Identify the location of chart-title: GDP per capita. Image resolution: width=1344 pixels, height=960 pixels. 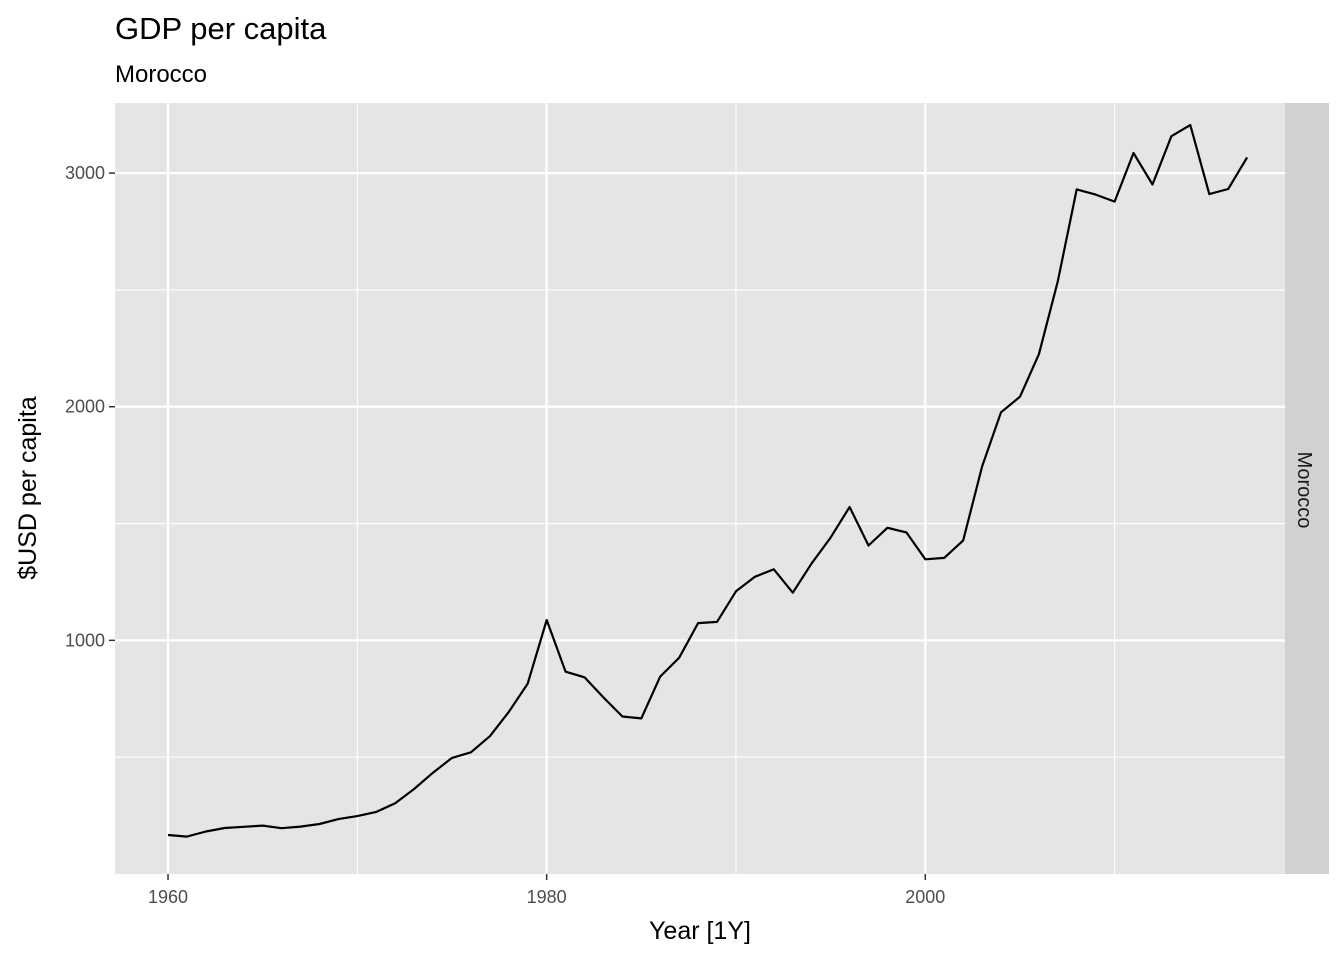
(221, 28).